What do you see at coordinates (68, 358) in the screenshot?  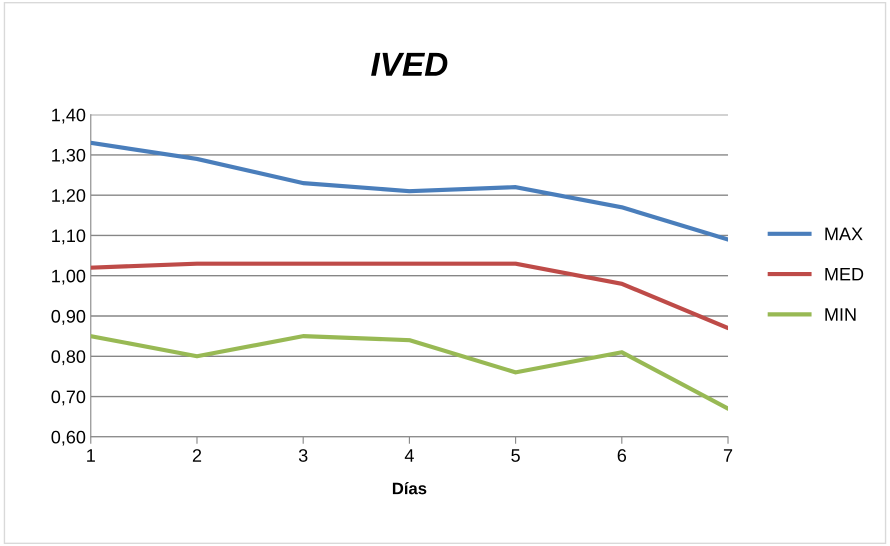 I see `y-tick-label: 0,80` at bounding box center [68, 358].